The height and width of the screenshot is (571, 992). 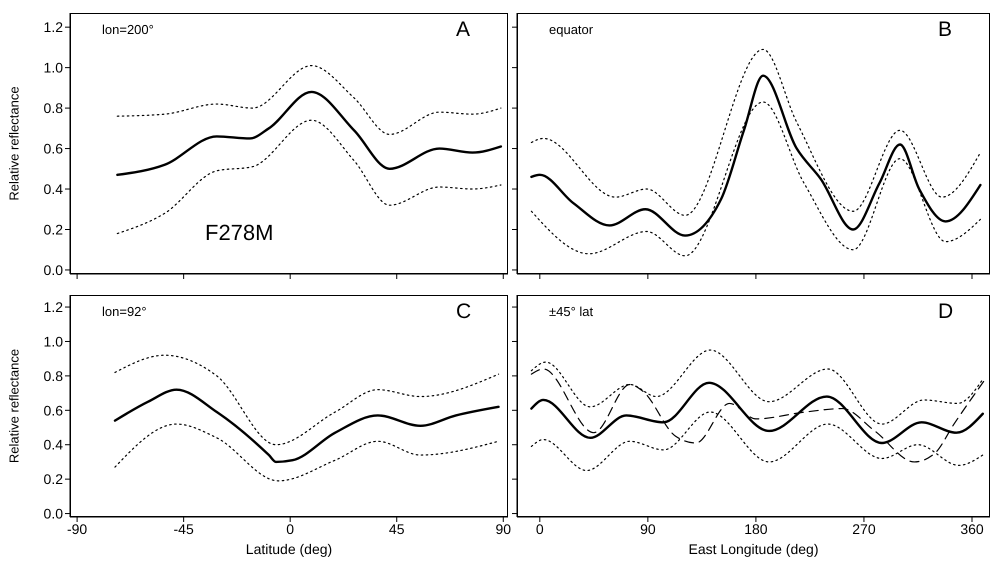 What do you see at coordinates (864, 528) in the screenshot?
I see `x-tick-label: 270` at bounding box center [864, 528].